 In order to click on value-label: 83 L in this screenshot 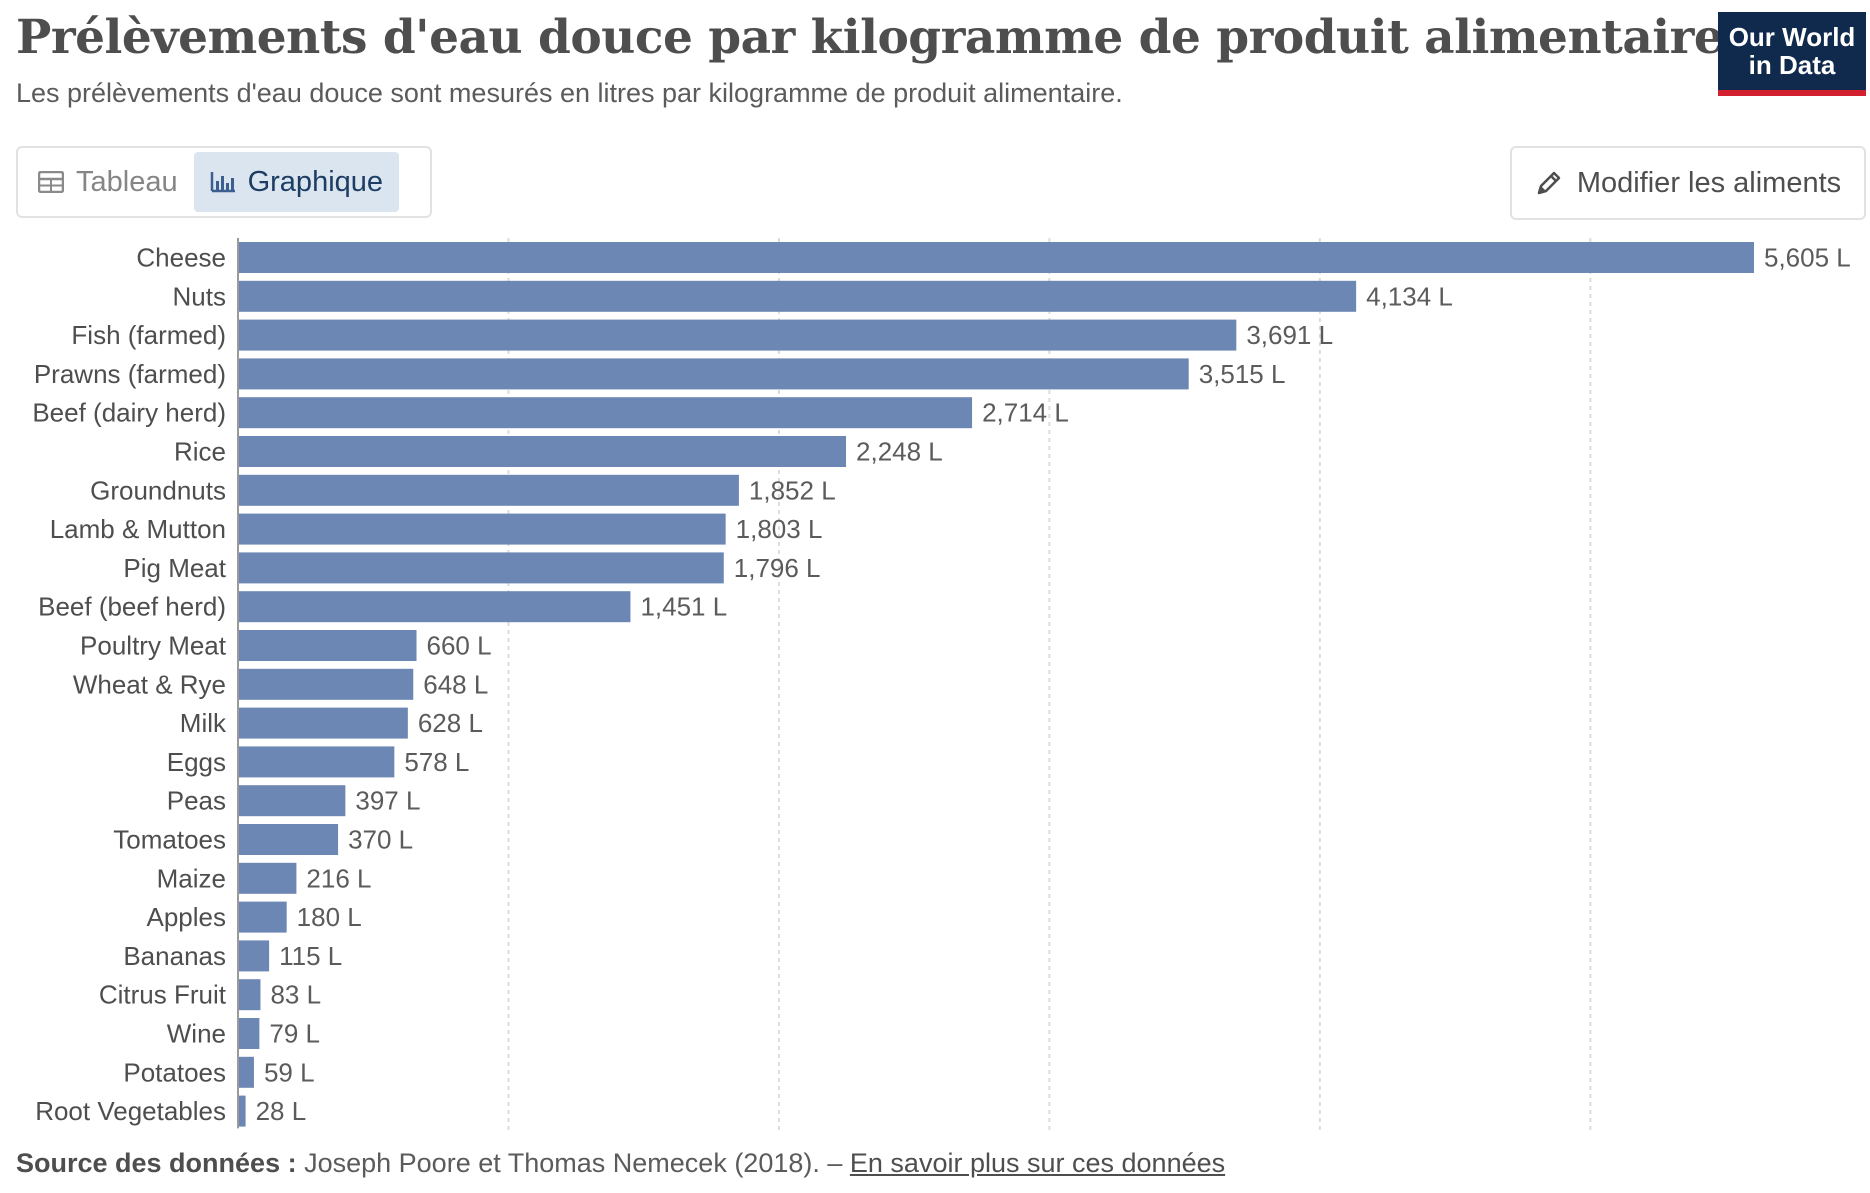, I will do `click(295, 995)`.